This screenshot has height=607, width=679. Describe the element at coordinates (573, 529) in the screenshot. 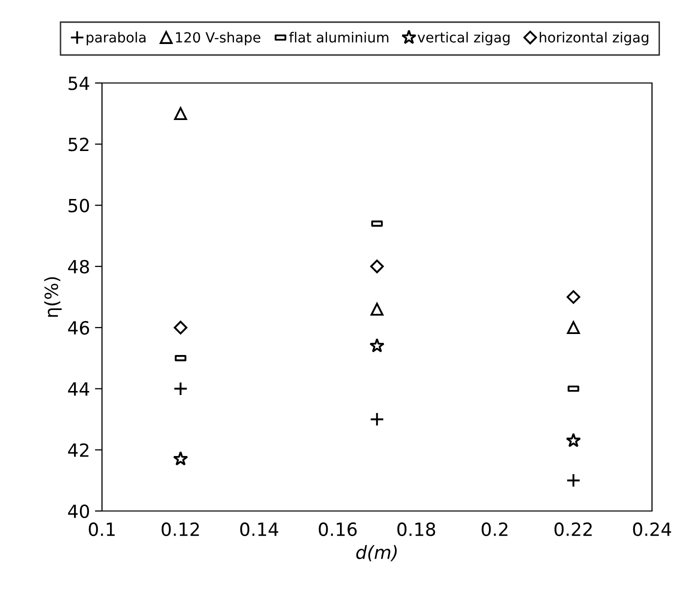

I see `x-tick-label: 0.22` at that location.